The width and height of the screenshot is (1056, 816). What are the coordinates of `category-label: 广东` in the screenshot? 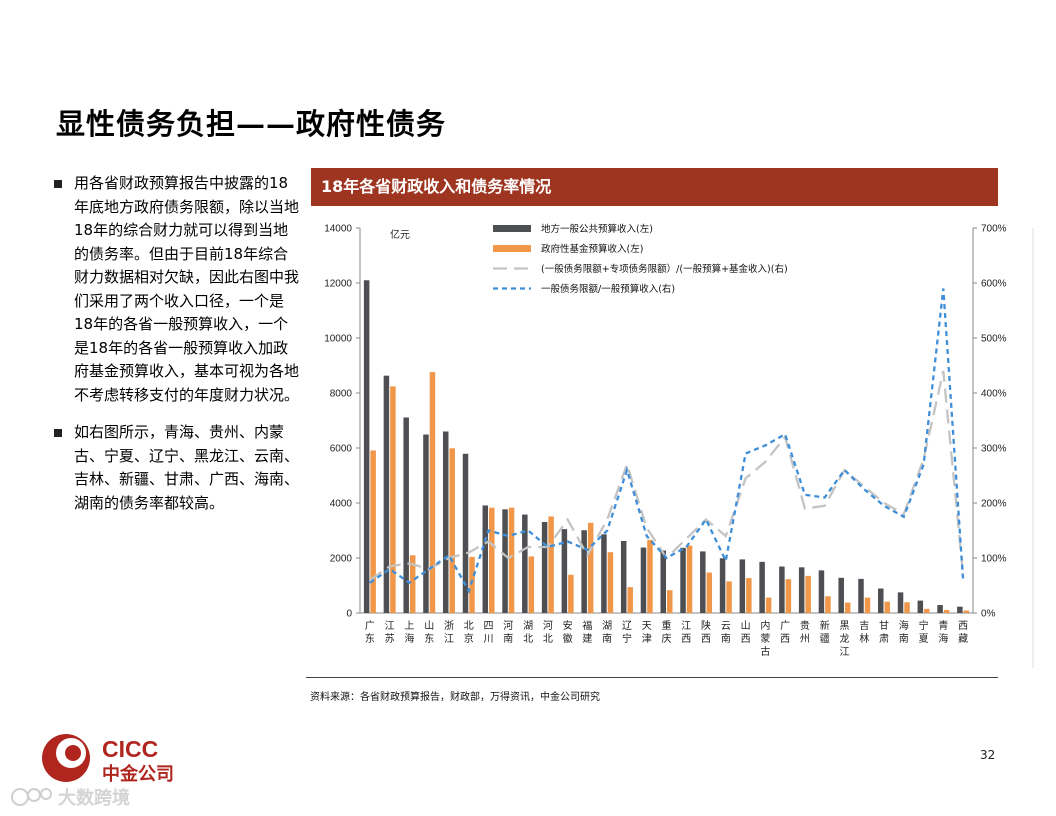 It's located at (370, 632).